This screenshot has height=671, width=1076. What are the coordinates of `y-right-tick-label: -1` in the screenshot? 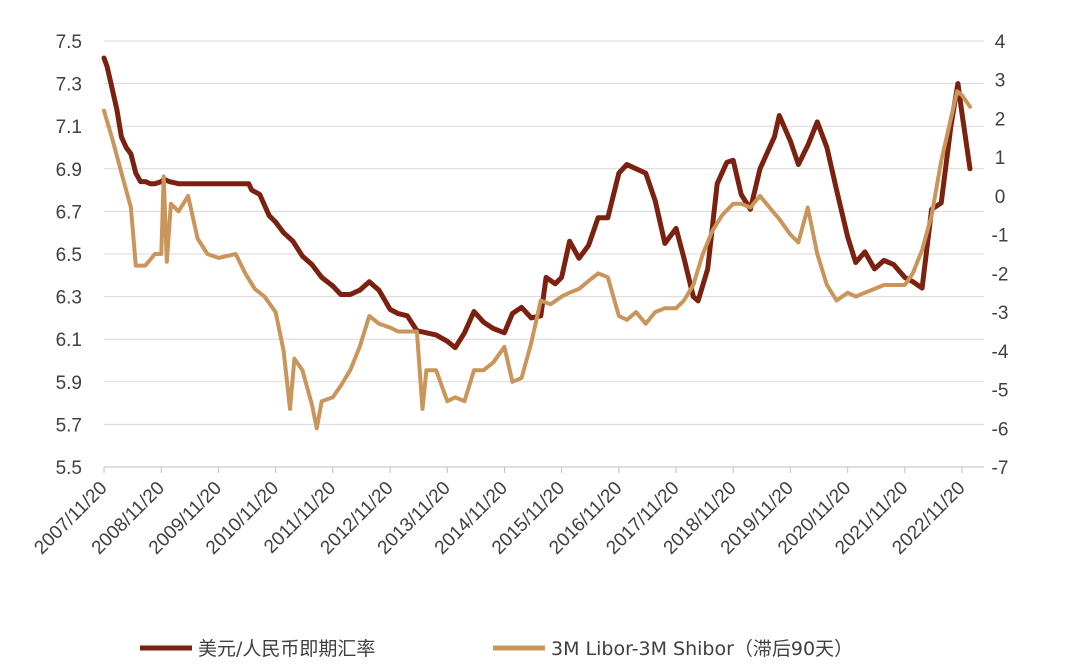 It's located at (1000, 236).